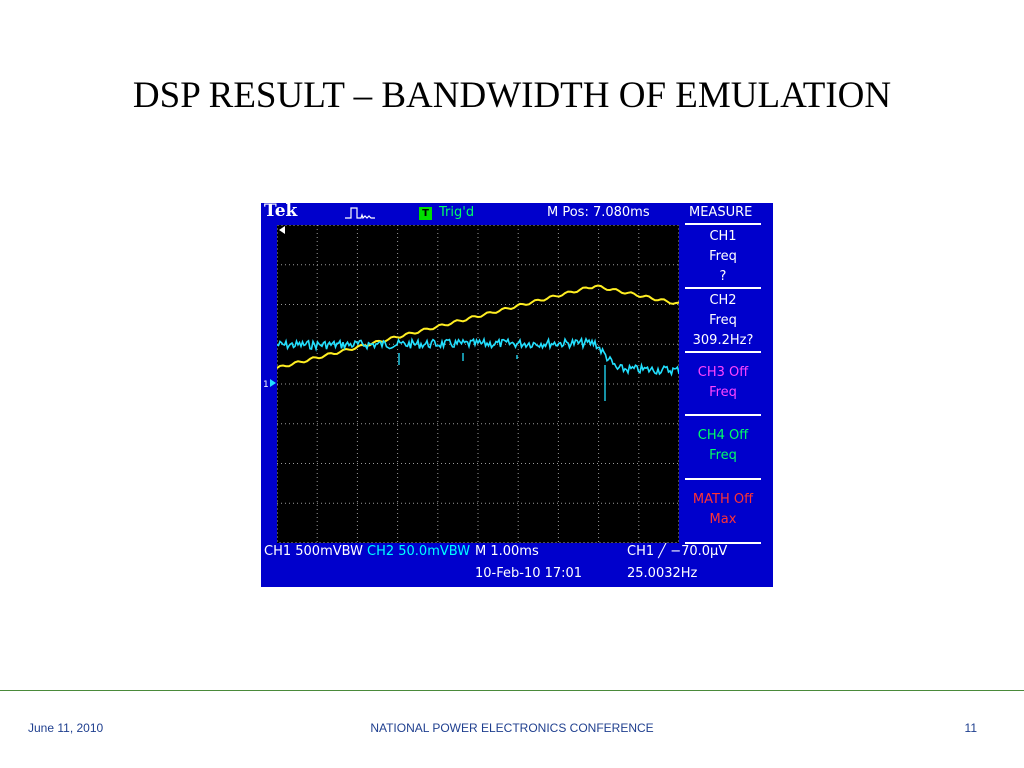 The image size is (1024, 768). I want to click on ch2-trace, so click(478, 356).